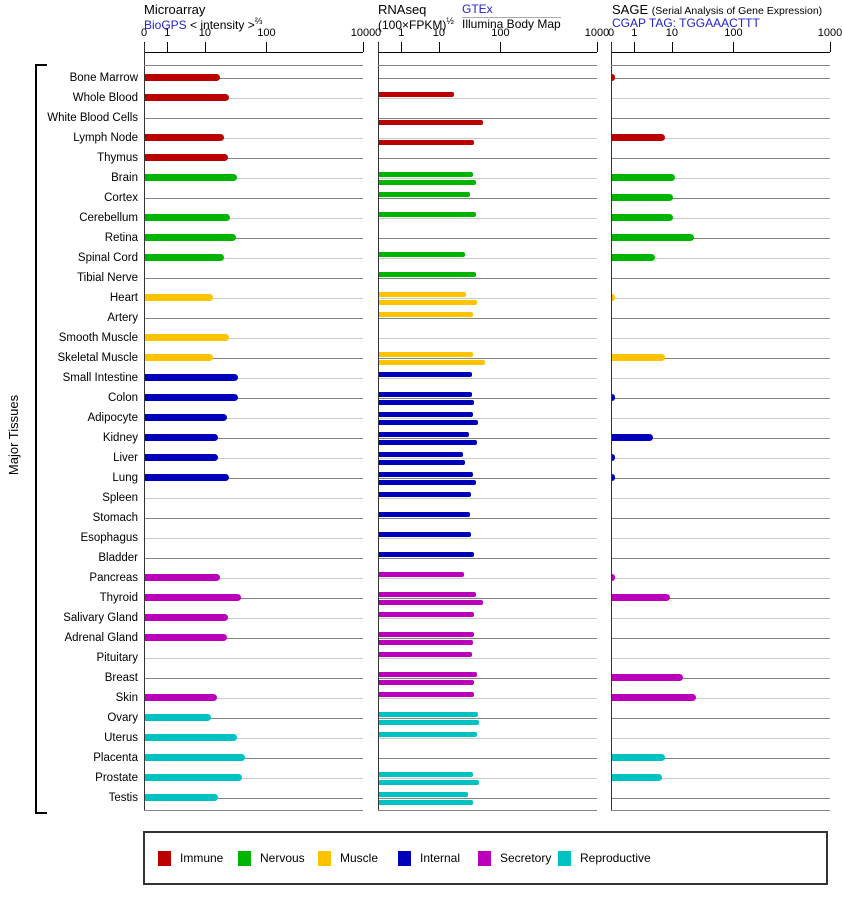 The image size is (842, 900). I want to click on tissue-label-pituitary: Pituitary, so click(117, 658).